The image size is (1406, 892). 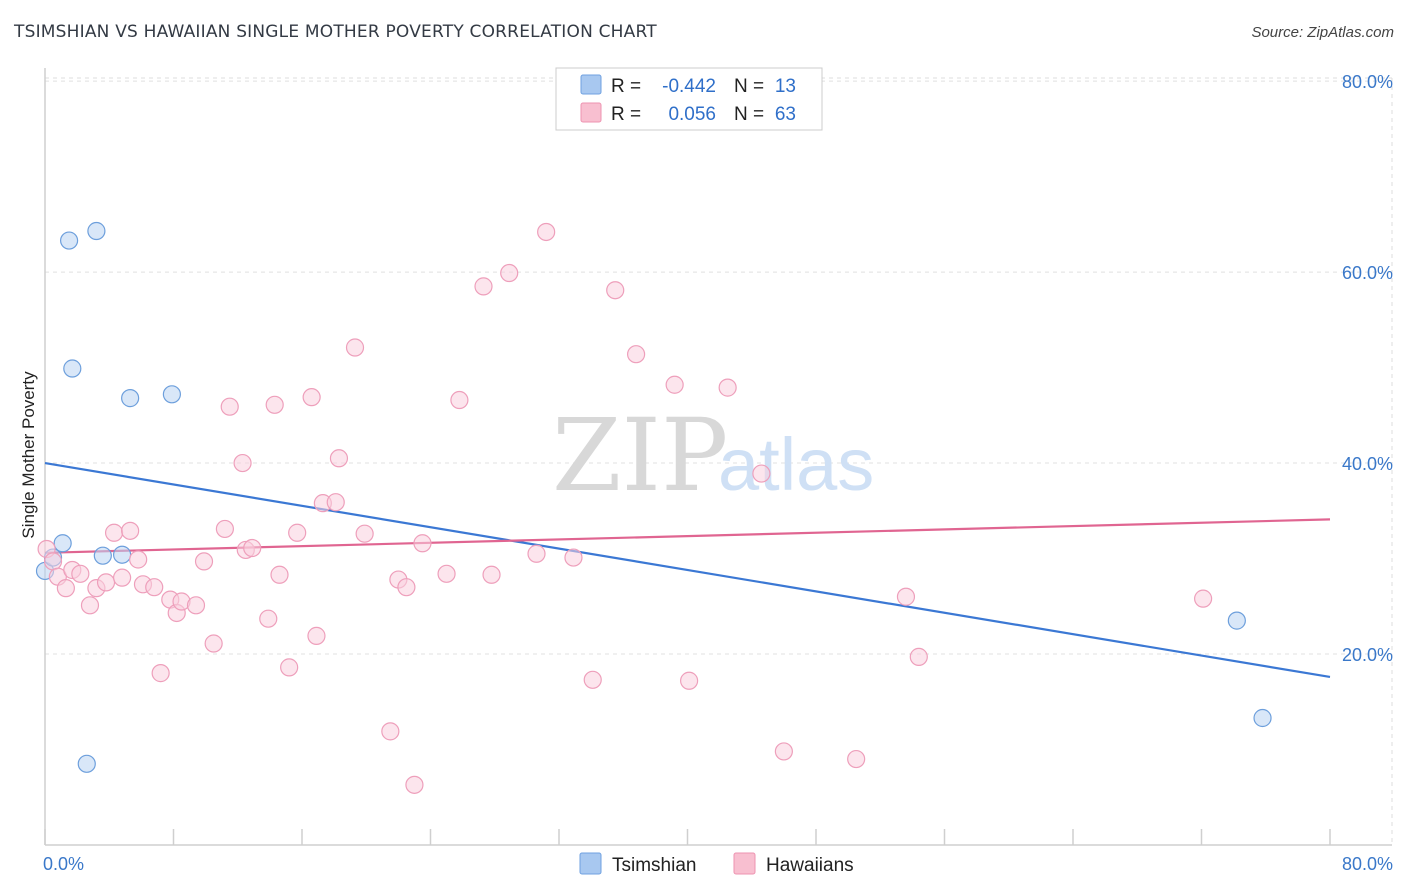 I want to click on x-tick-labels: 0.0% 80.0%, so click(x=718, y=864).